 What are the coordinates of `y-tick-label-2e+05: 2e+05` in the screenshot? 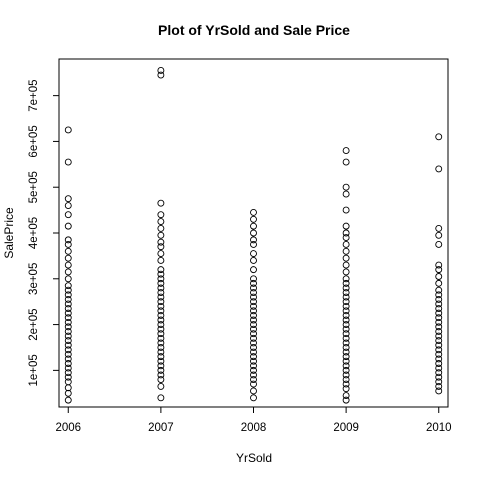 It's located at (34, 324).